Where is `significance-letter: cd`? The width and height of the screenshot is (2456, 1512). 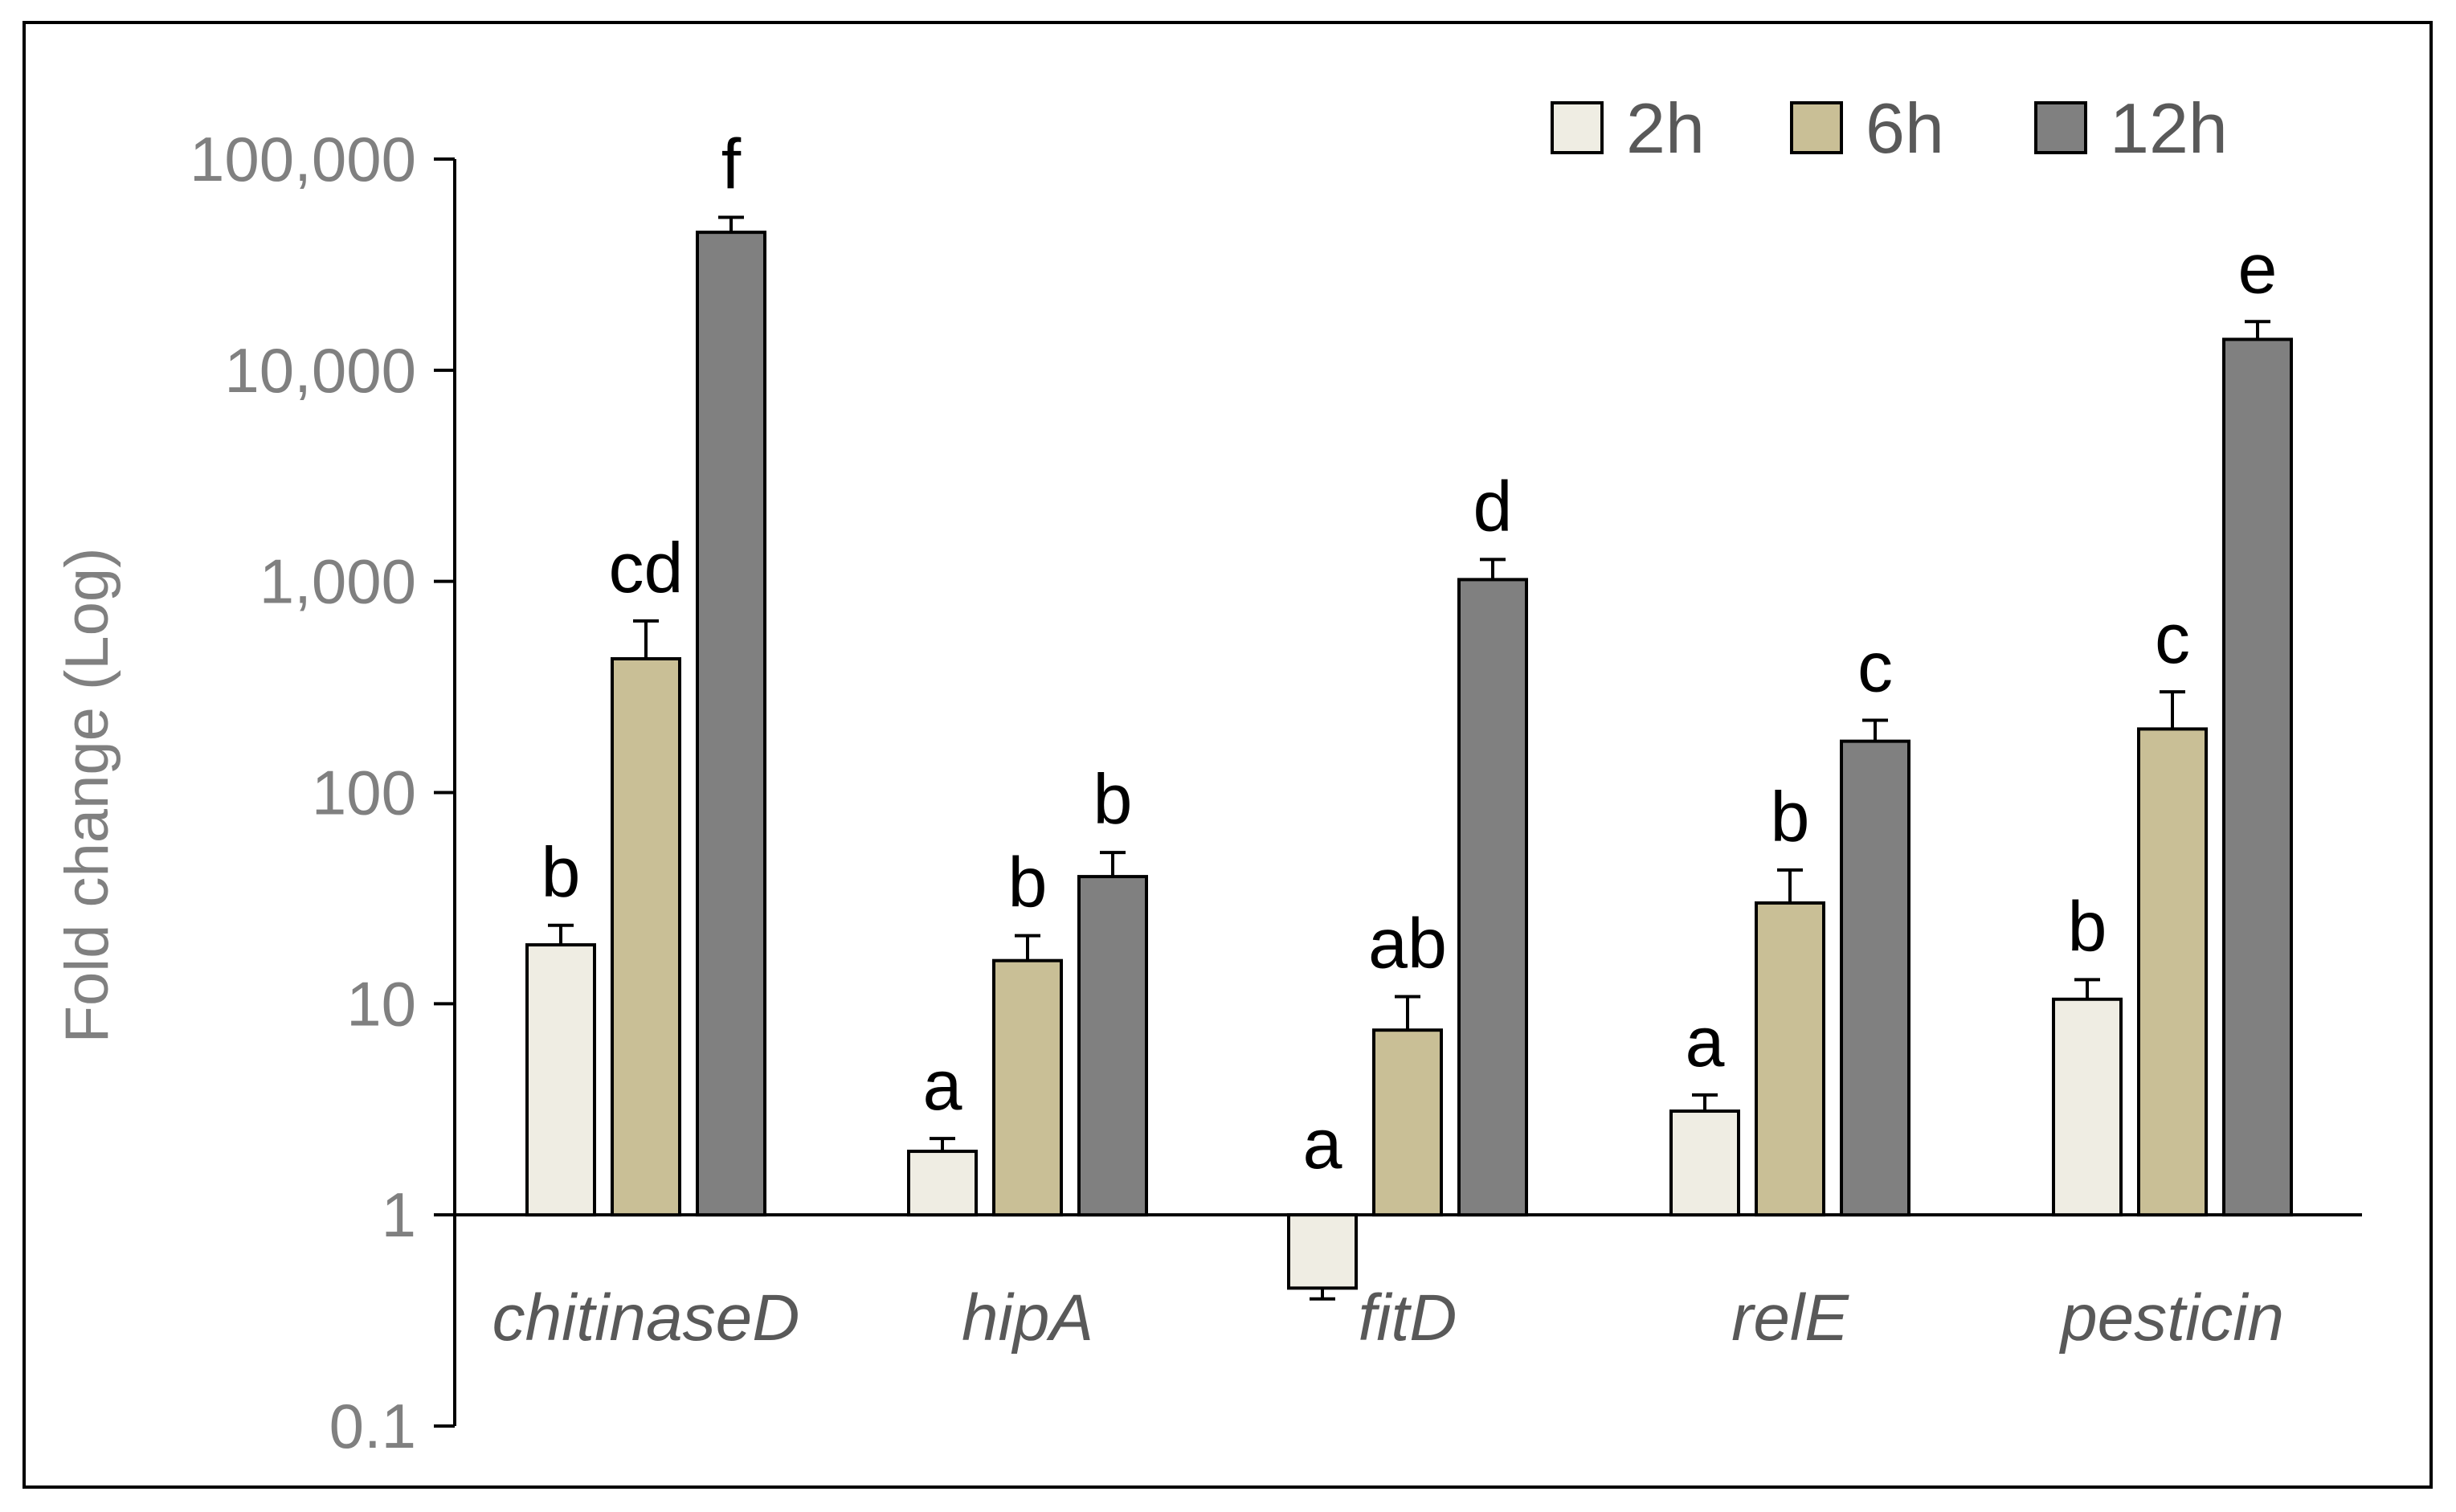 significance-letter: cd is located at coordinates (646, 567).